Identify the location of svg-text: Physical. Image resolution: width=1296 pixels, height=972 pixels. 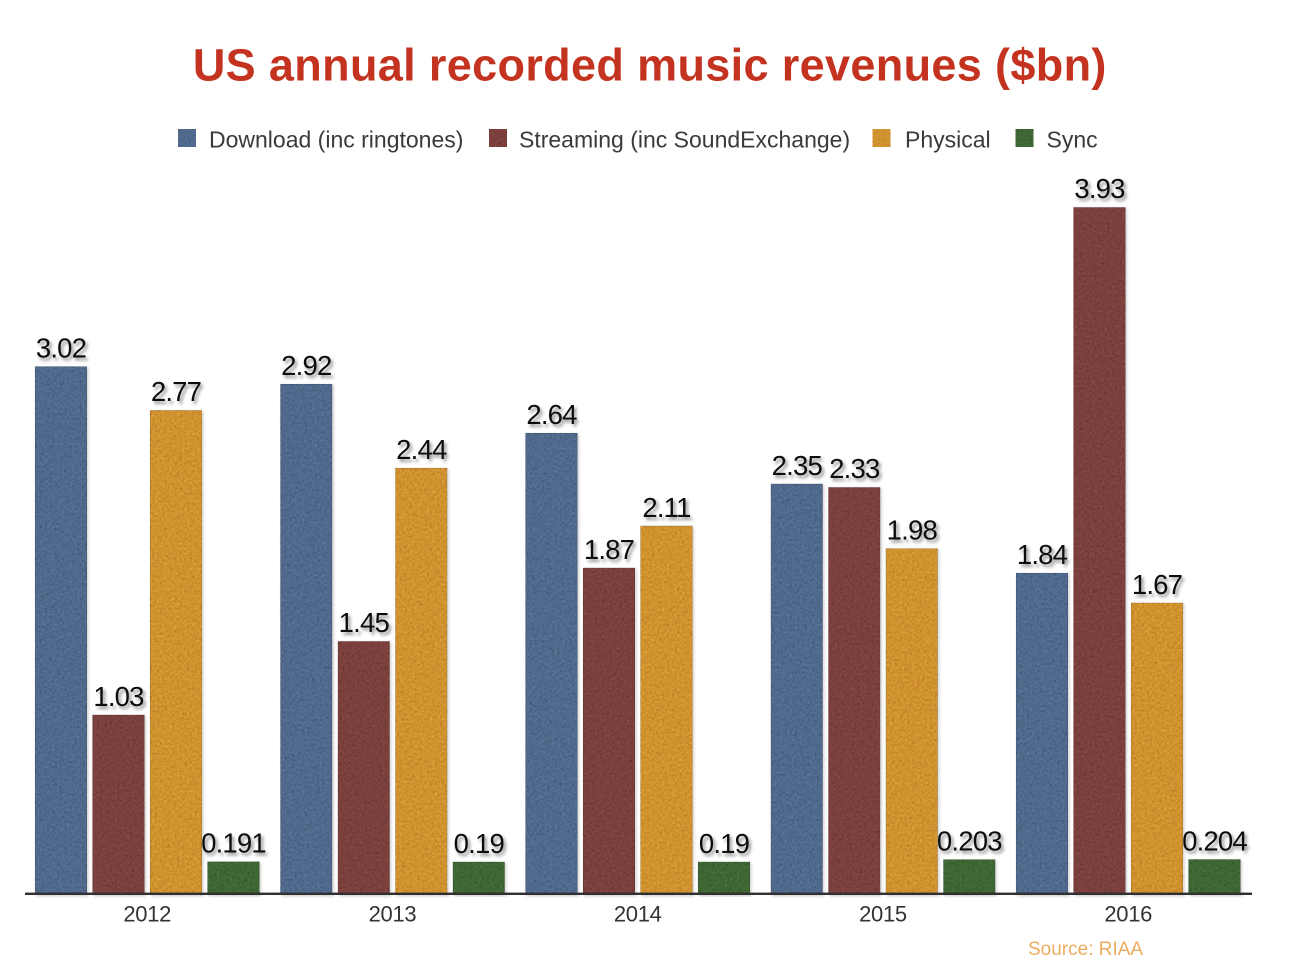
(948, 140).